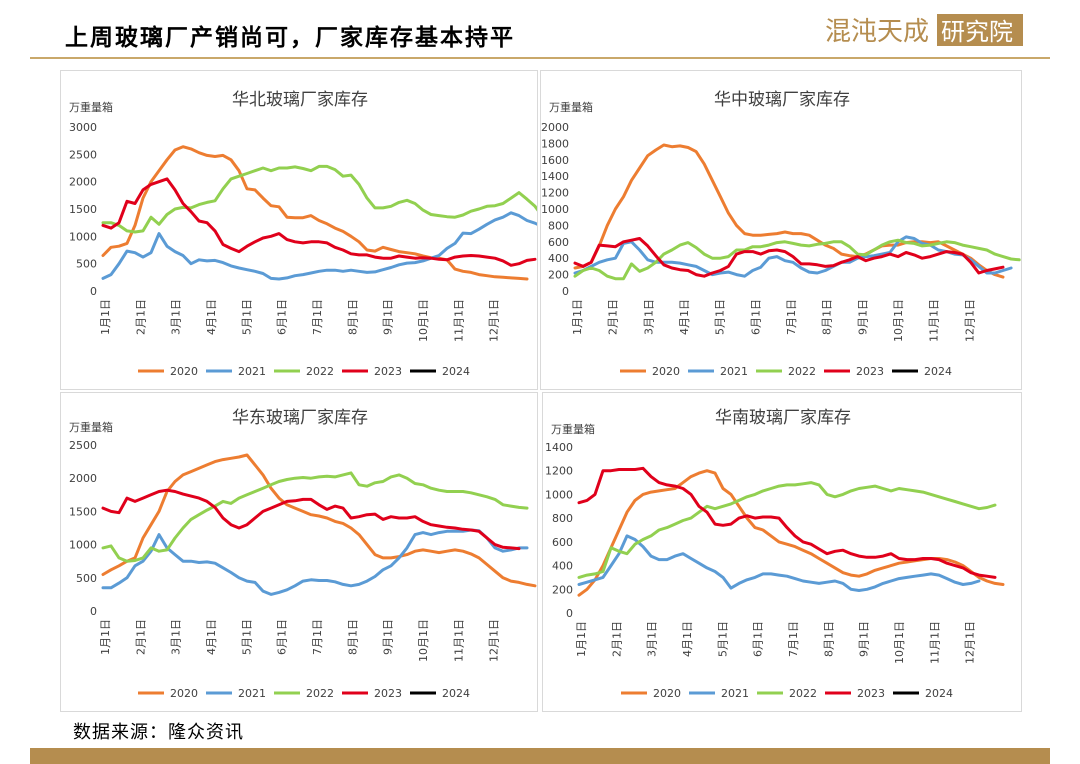  Describe the element at coordinates (158, 732) in the screenshot. I see `data-source: 数据来源：隆众资讯` at that location.